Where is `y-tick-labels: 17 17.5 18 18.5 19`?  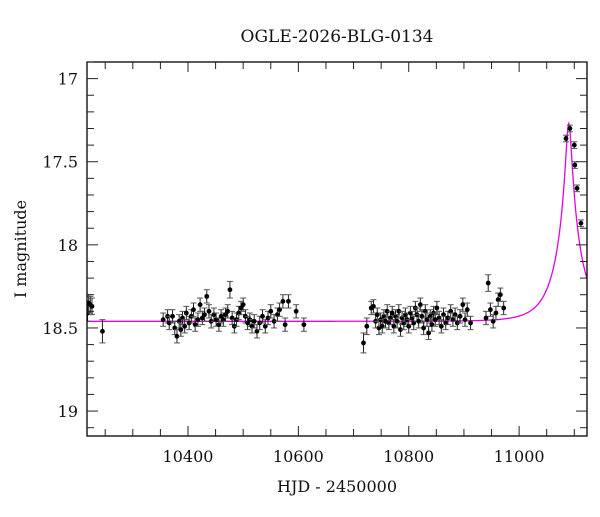 y-tick-labels: 17 17.5 18 18.5 19 is located at coordinates (60, 245).